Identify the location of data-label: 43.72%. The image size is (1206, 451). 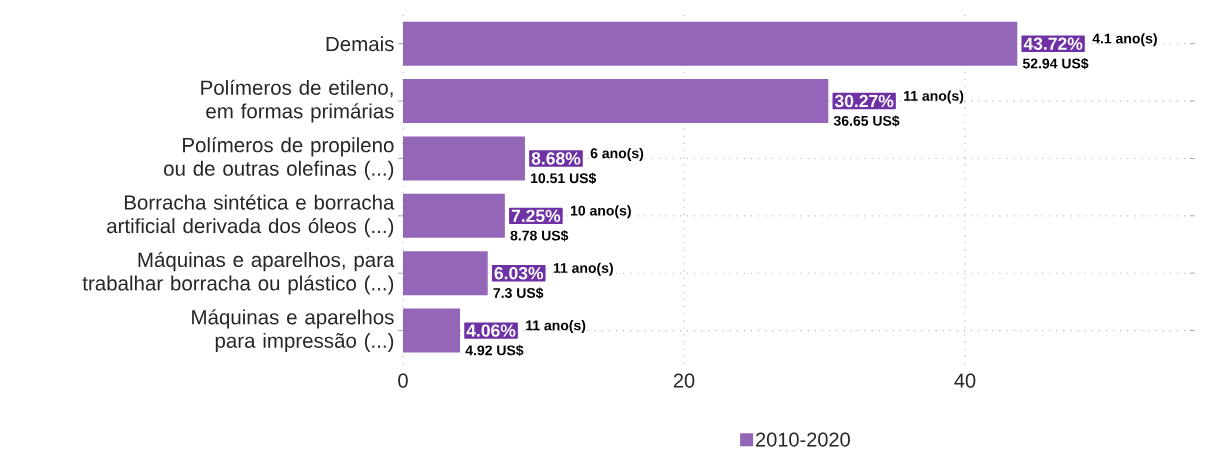
(1053, 43).